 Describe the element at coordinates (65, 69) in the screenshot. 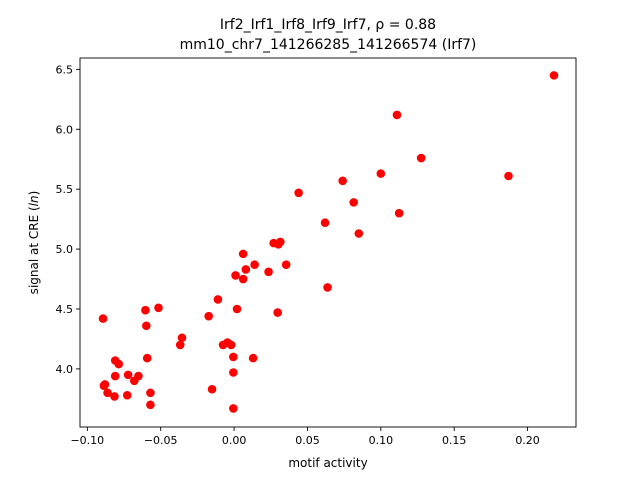

I see `y-tick-label: 6.5` at that location.